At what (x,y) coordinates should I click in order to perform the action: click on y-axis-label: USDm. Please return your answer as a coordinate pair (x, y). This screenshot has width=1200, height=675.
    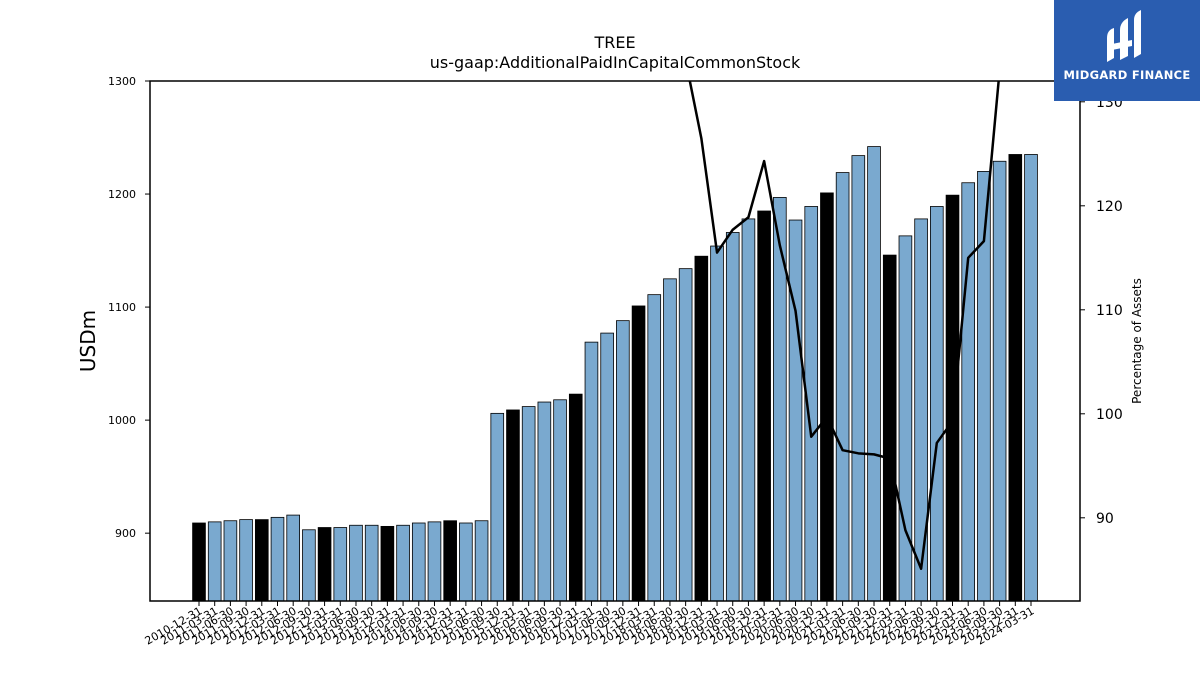
    Looking at the image, I should click on (88, 341).